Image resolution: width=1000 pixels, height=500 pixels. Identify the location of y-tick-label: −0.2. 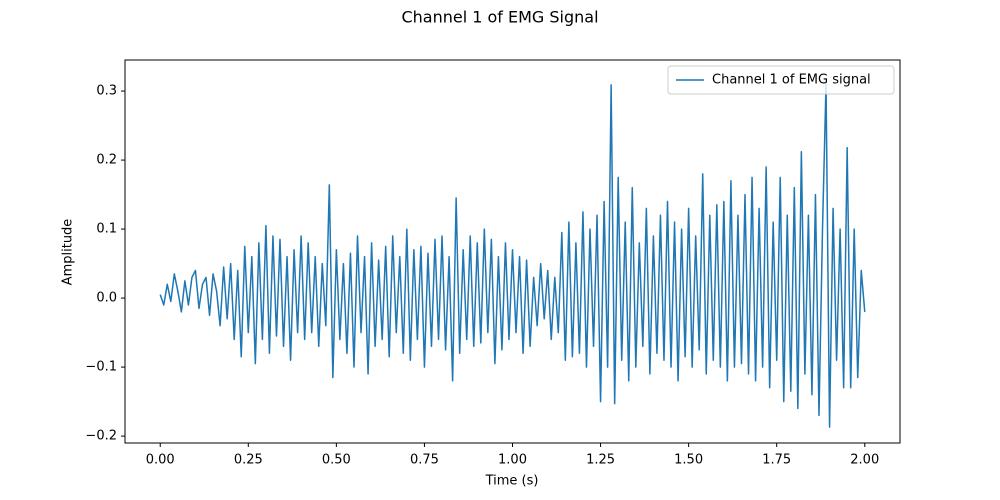
(101, 436).